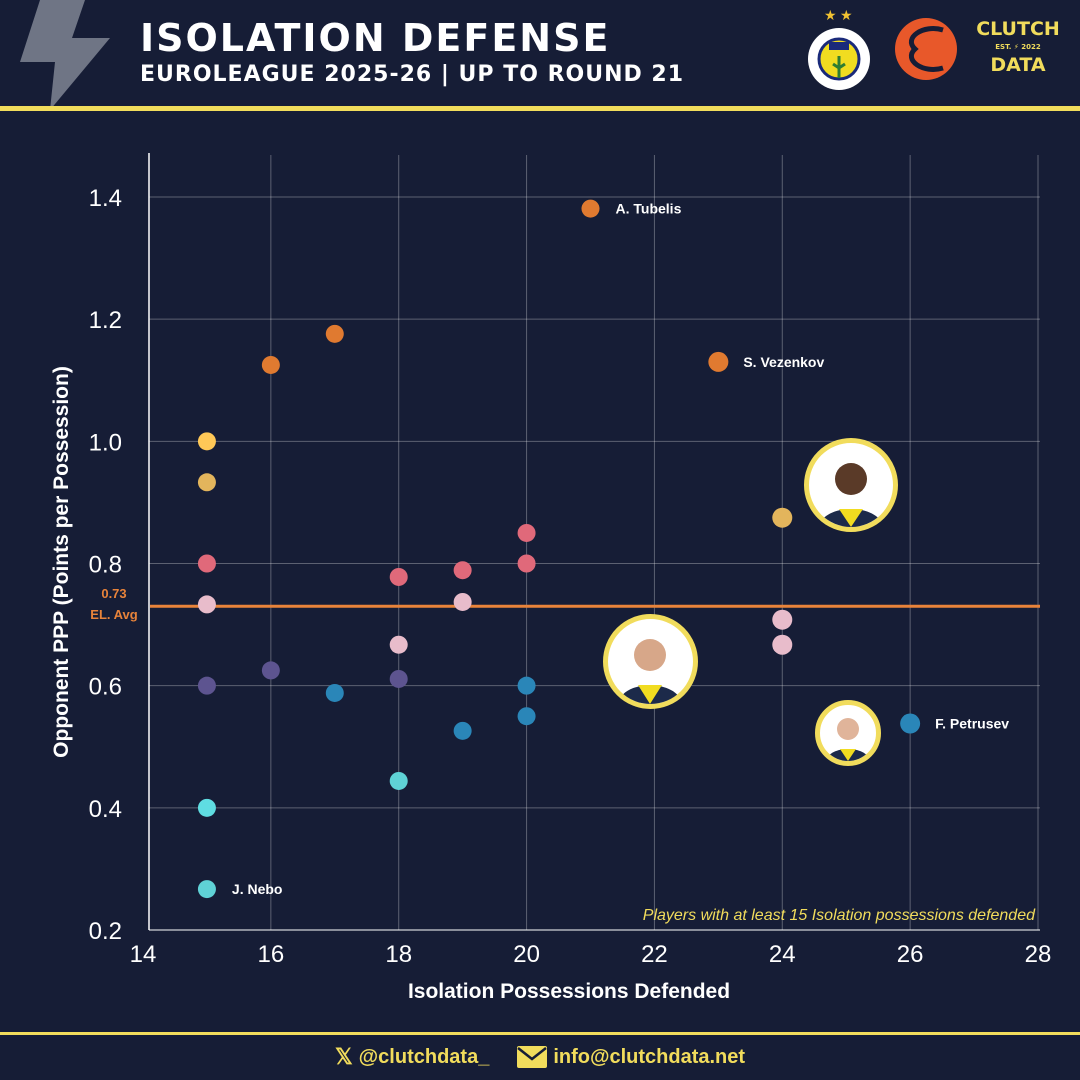 The height and width of the screenshot is (1080, 1080). What do you see at coordinates (105, 442) in the screenshot?
I see `y-tick-label: 1.0` at bounding box center [105, 442].